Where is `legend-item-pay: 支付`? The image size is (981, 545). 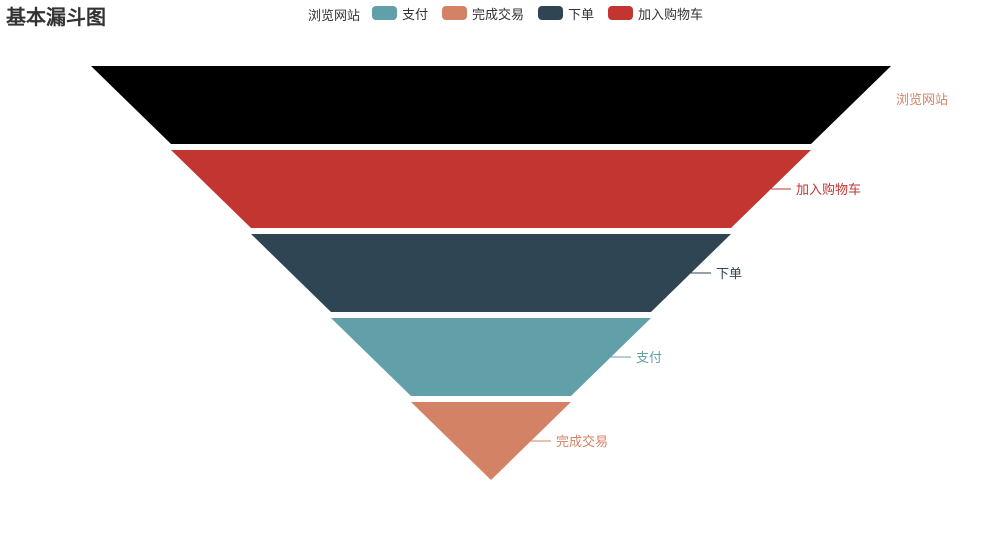
legend-item-pay: 支付 is located at coordinates (400, 14).